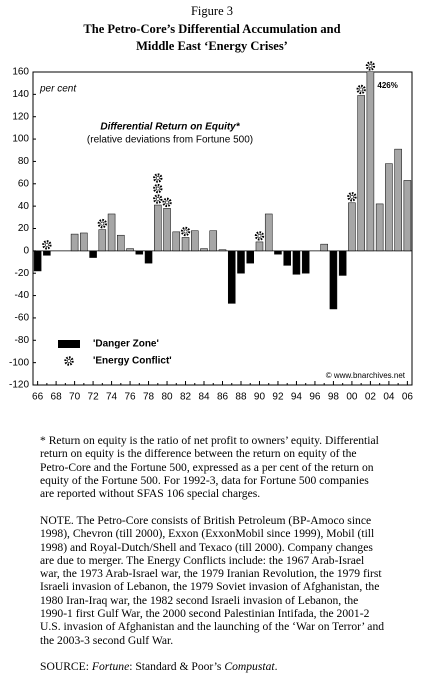 The width and height of the screenshot is (425, 685). I want to click on value-label: 426%, so click(387, 85).